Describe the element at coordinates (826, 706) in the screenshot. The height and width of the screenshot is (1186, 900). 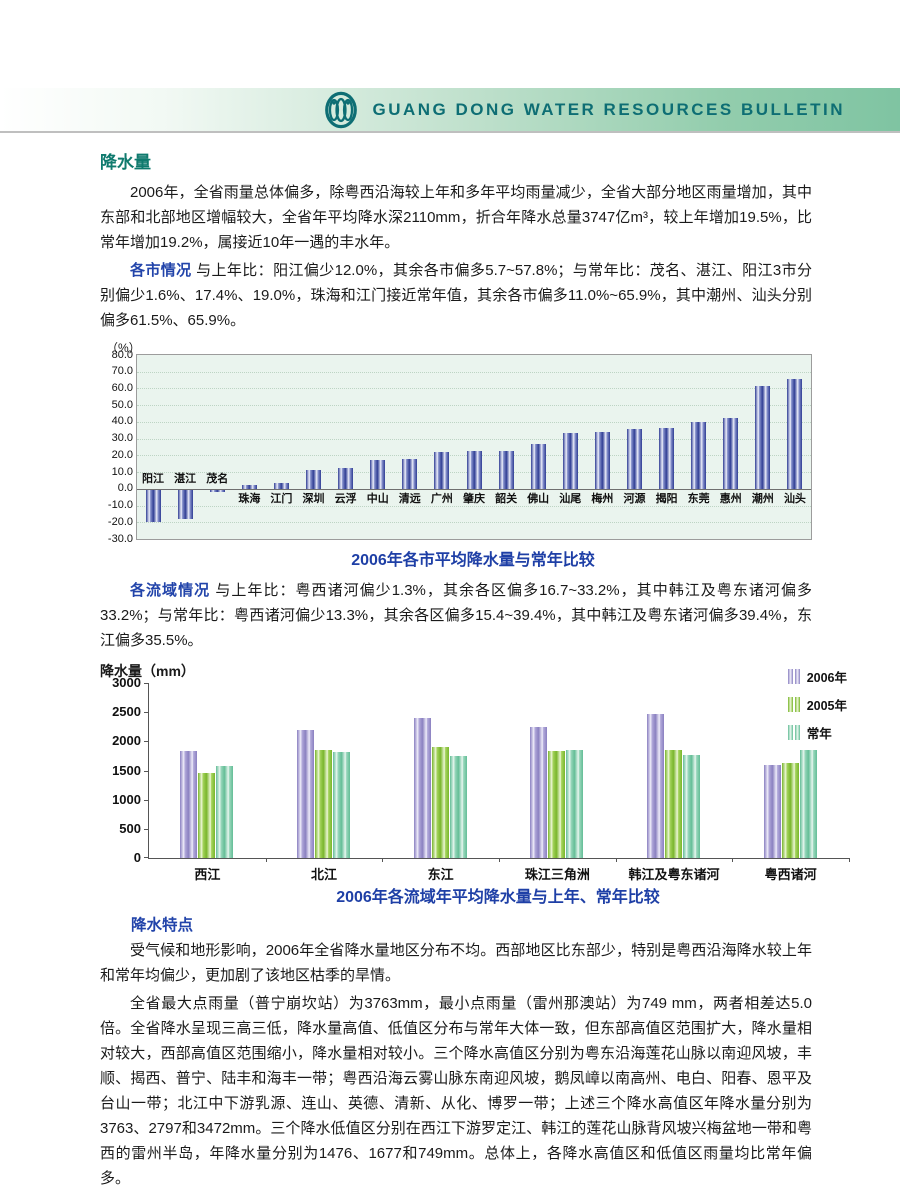
I see `legend-label: 2005年` at that location.